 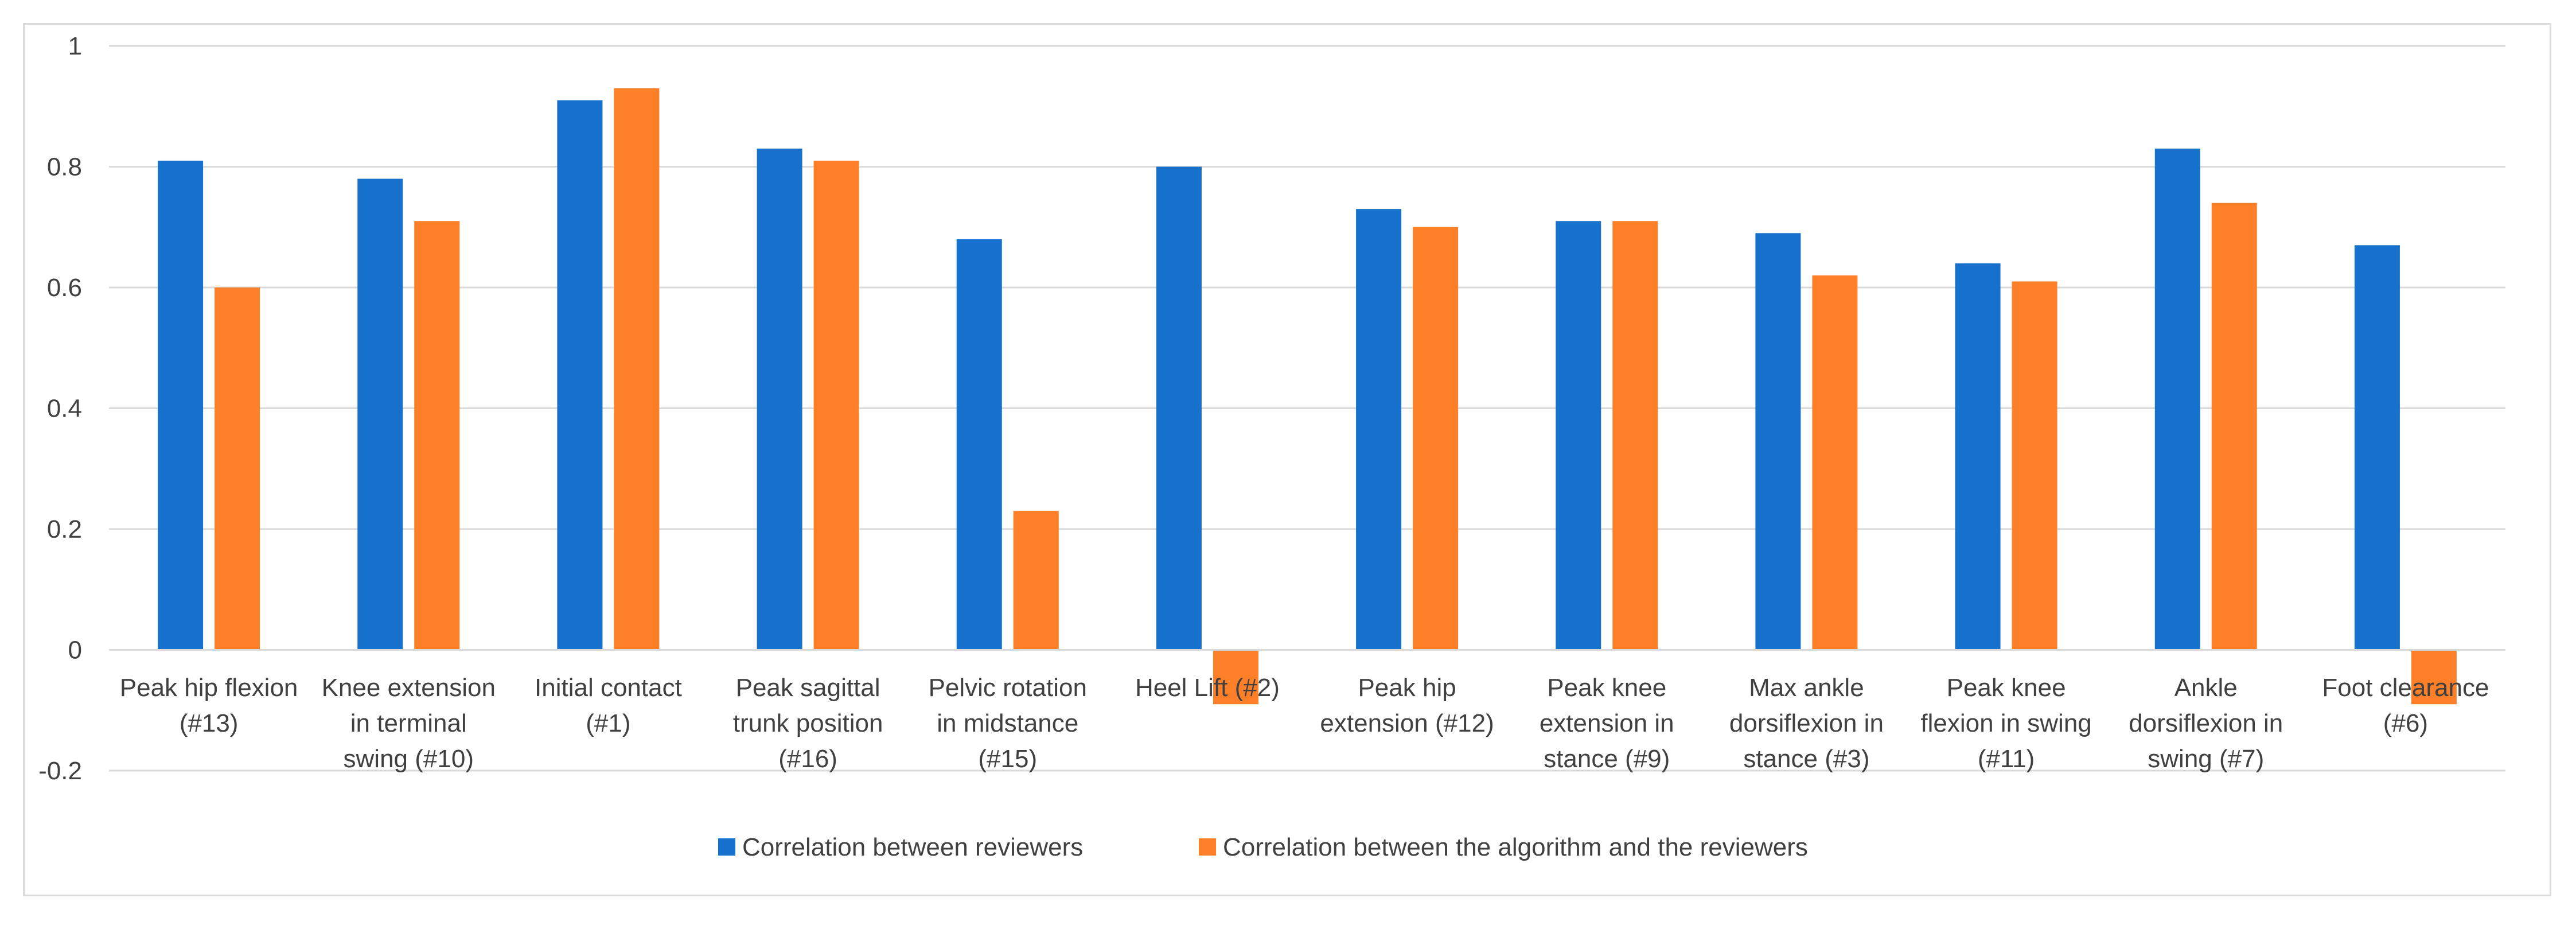 What do you see at coordinates (608, 705) in the screenshot?
I see `category-label: Initial contact (#1)` at bounding box center [608, 705].